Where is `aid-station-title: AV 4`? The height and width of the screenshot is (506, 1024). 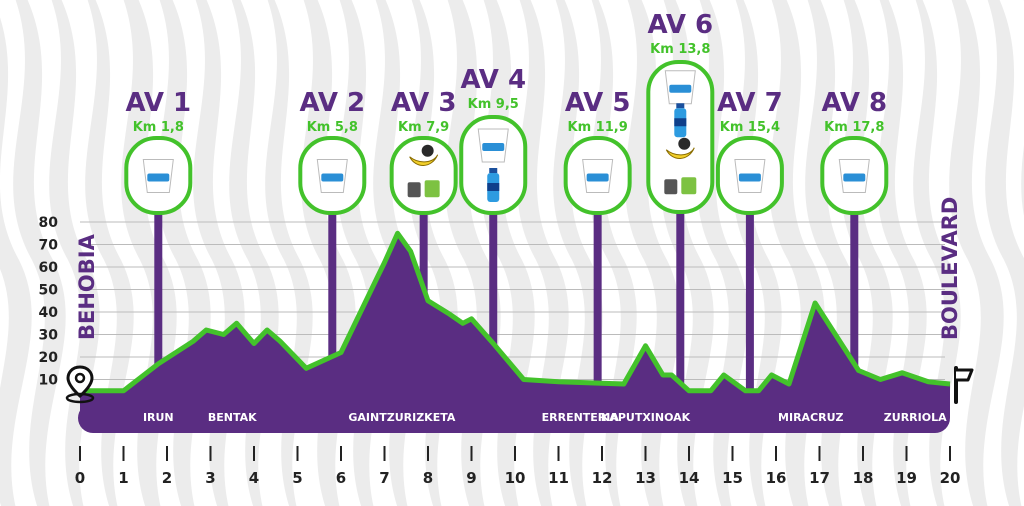 aid-station-title: AV 4 is located at coordinates (493, 80).